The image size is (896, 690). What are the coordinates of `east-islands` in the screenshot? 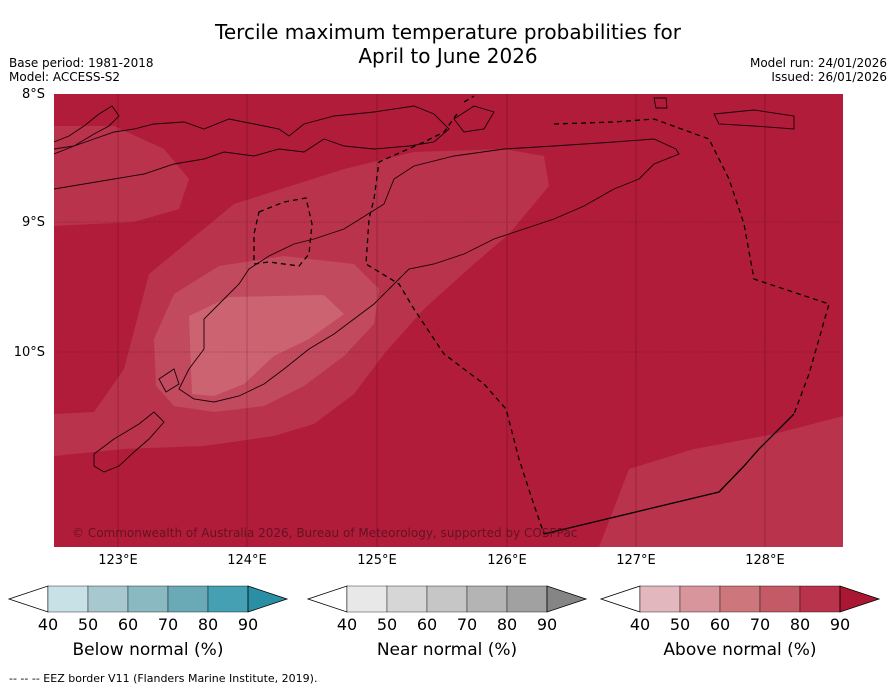 It's located at (754, 119).